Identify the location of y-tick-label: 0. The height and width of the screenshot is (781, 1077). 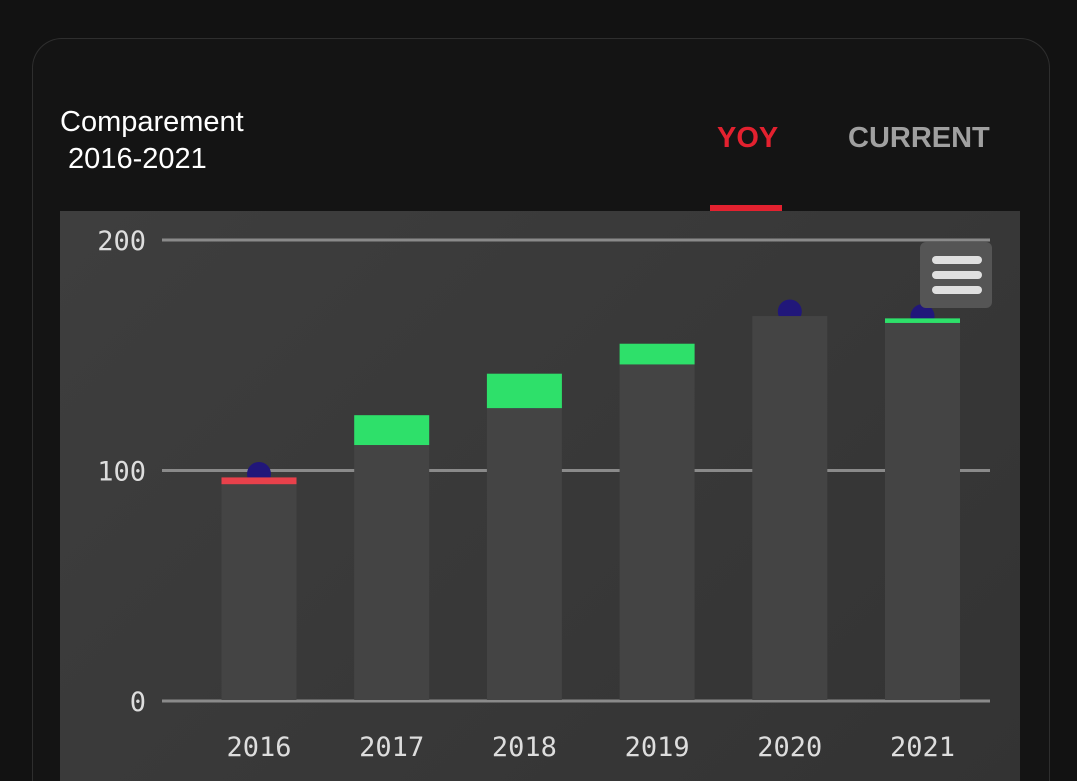
(138, 702).